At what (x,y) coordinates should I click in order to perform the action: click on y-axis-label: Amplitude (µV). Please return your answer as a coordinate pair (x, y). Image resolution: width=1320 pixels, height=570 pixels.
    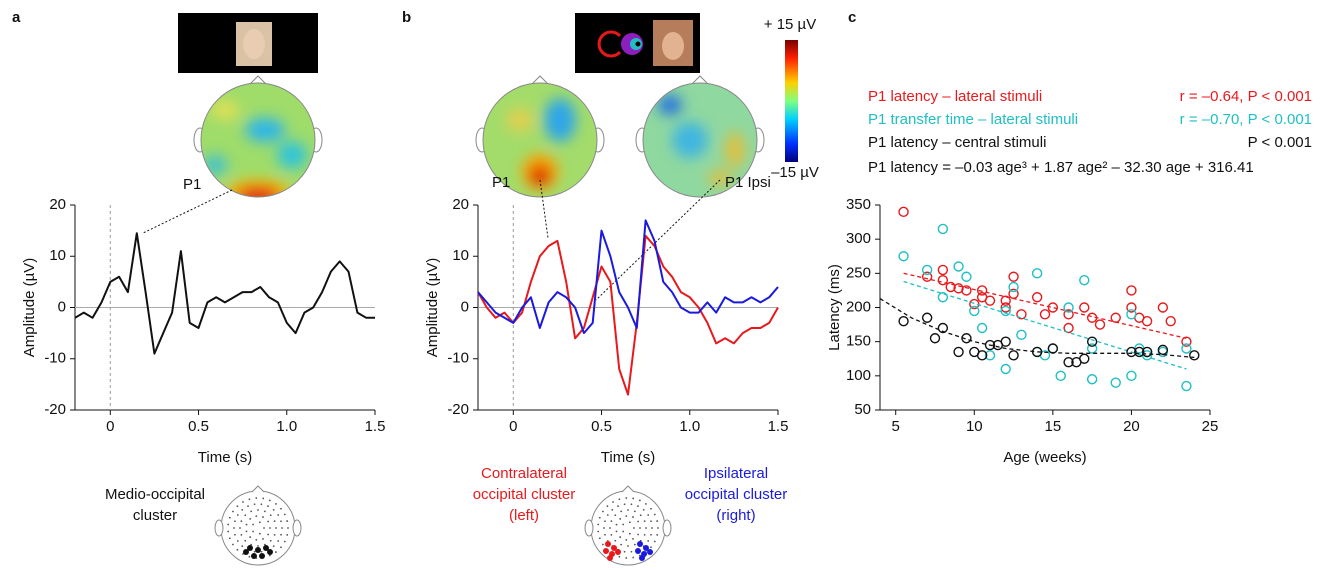
    Looking at the image, I should click on (29, 308).